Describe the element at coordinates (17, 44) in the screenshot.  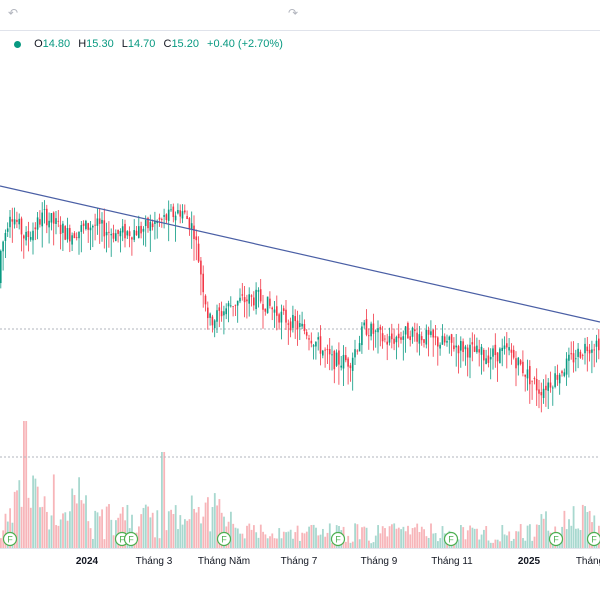
I see `market-status-dot` at that location.